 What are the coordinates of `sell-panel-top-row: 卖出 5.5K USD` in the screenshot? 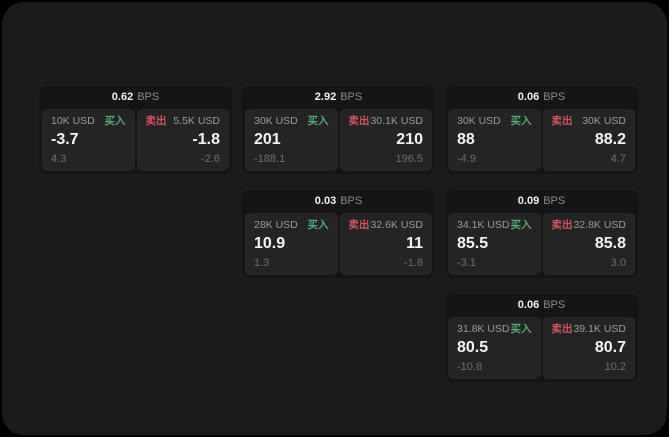 It's located at (183, 121).